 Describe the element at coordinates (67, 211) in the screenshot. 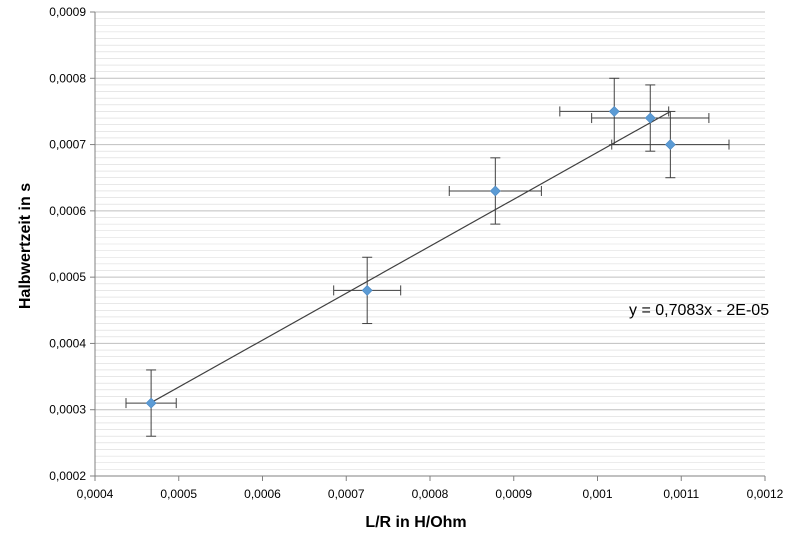

I see `y-tick-label: 0,0006` at that location.